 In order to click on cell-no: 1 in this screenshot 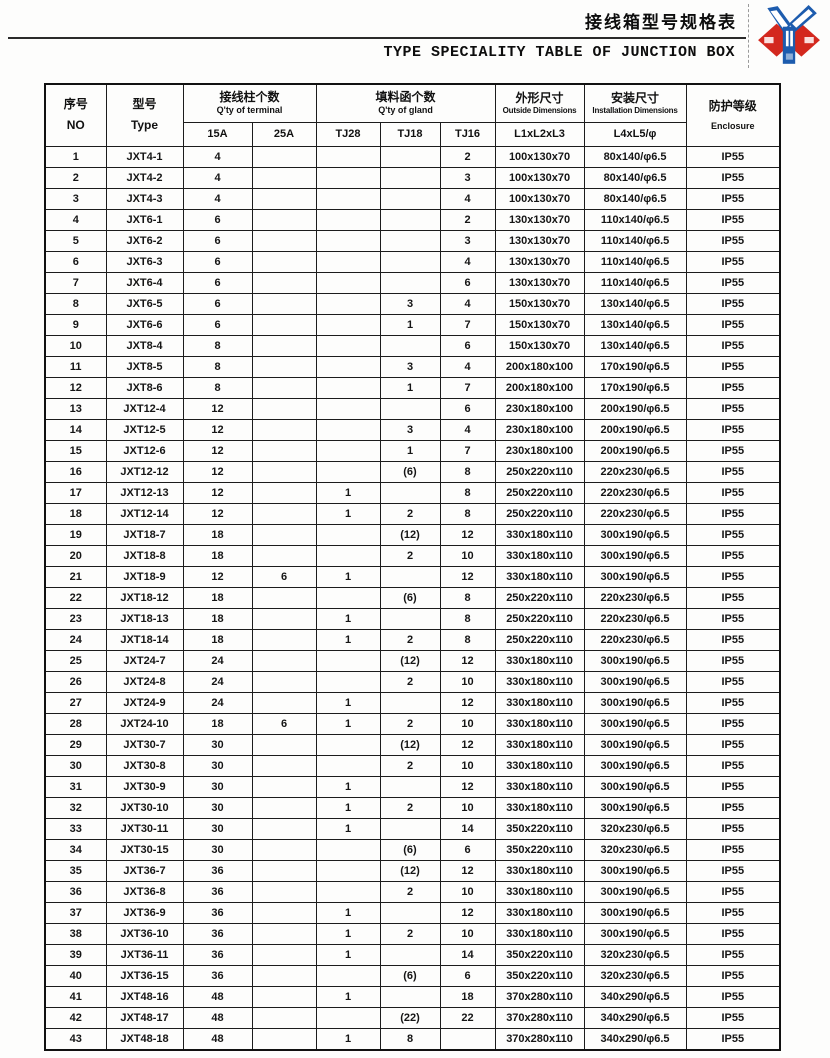, I will do `click(75, 157)`.